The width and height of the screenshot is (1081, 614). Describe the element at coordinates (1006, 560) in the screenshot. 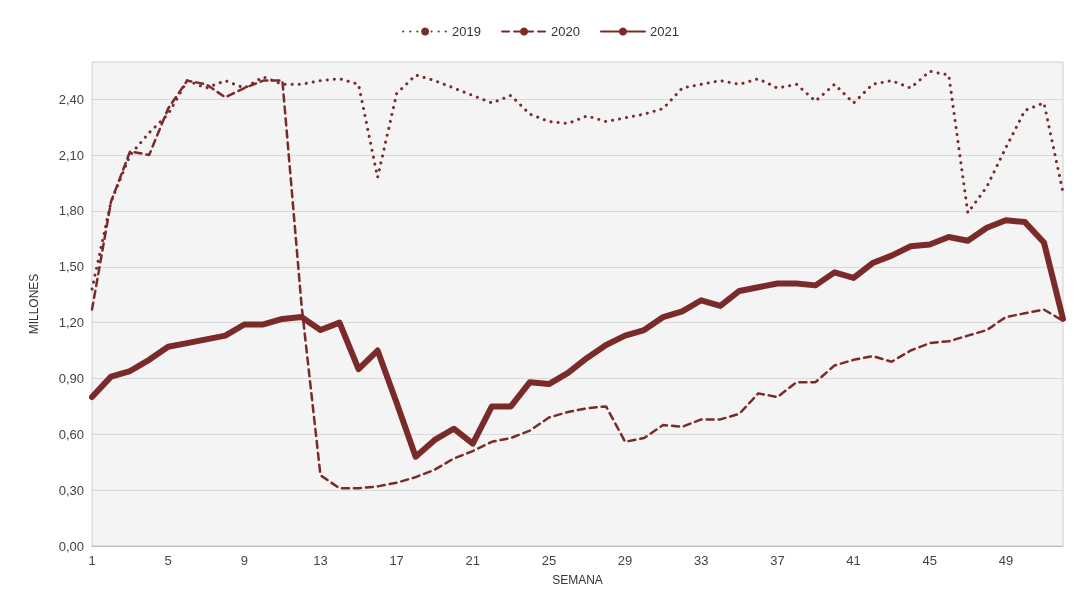

I see `x-tick-label: 49` at that location.